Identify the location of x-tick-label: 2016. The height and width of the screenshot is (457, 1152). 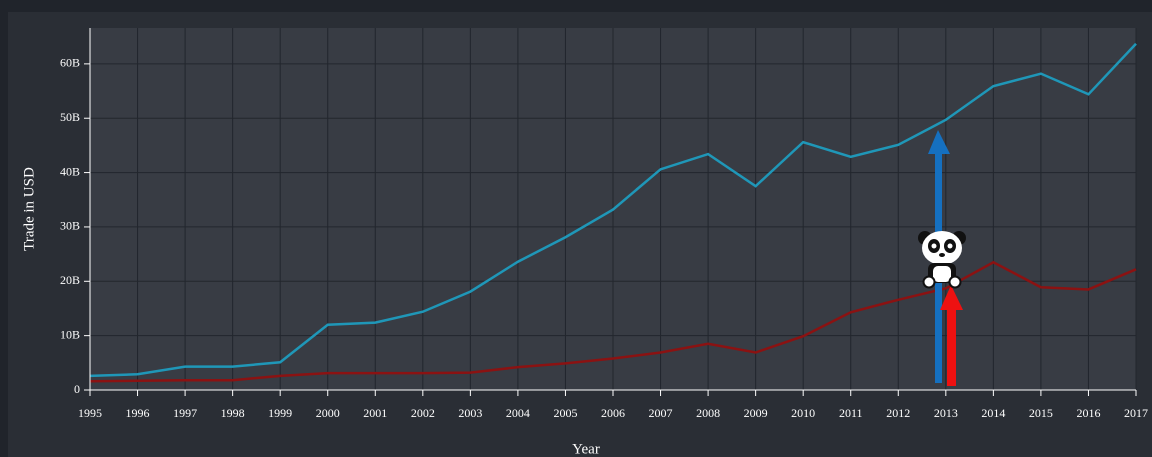
(1088, 413).